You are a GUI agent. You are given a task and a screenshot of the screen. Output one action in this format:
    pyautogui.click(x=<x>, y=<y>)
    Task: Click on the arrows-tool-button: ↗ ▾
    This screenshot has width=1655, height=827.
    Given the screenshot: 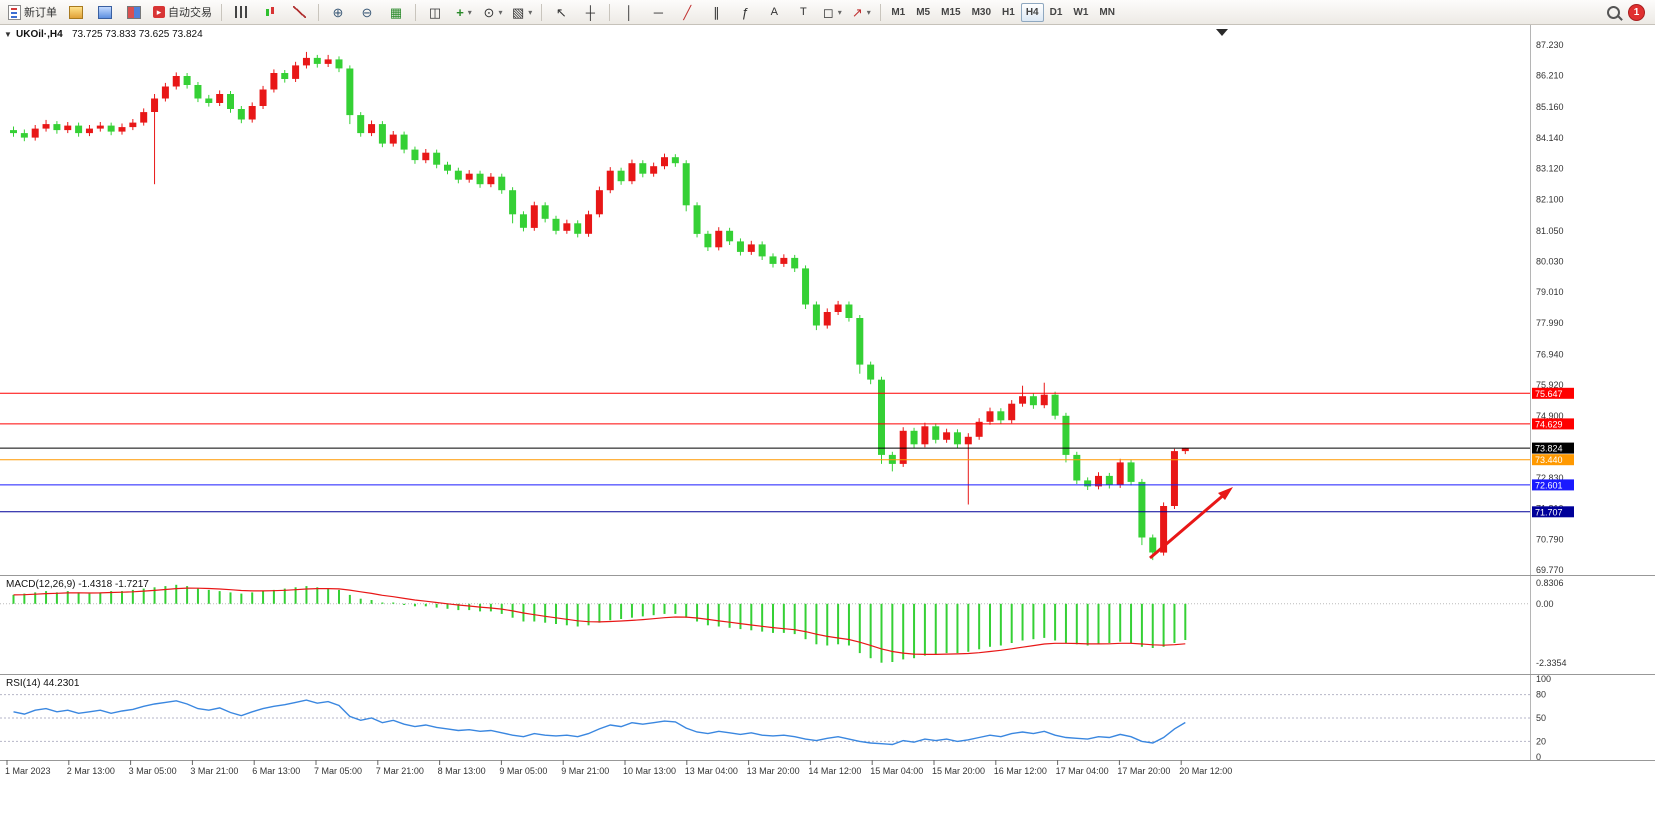 What is the action you would take?
    pyautogui.click(x=861, y=12)
    